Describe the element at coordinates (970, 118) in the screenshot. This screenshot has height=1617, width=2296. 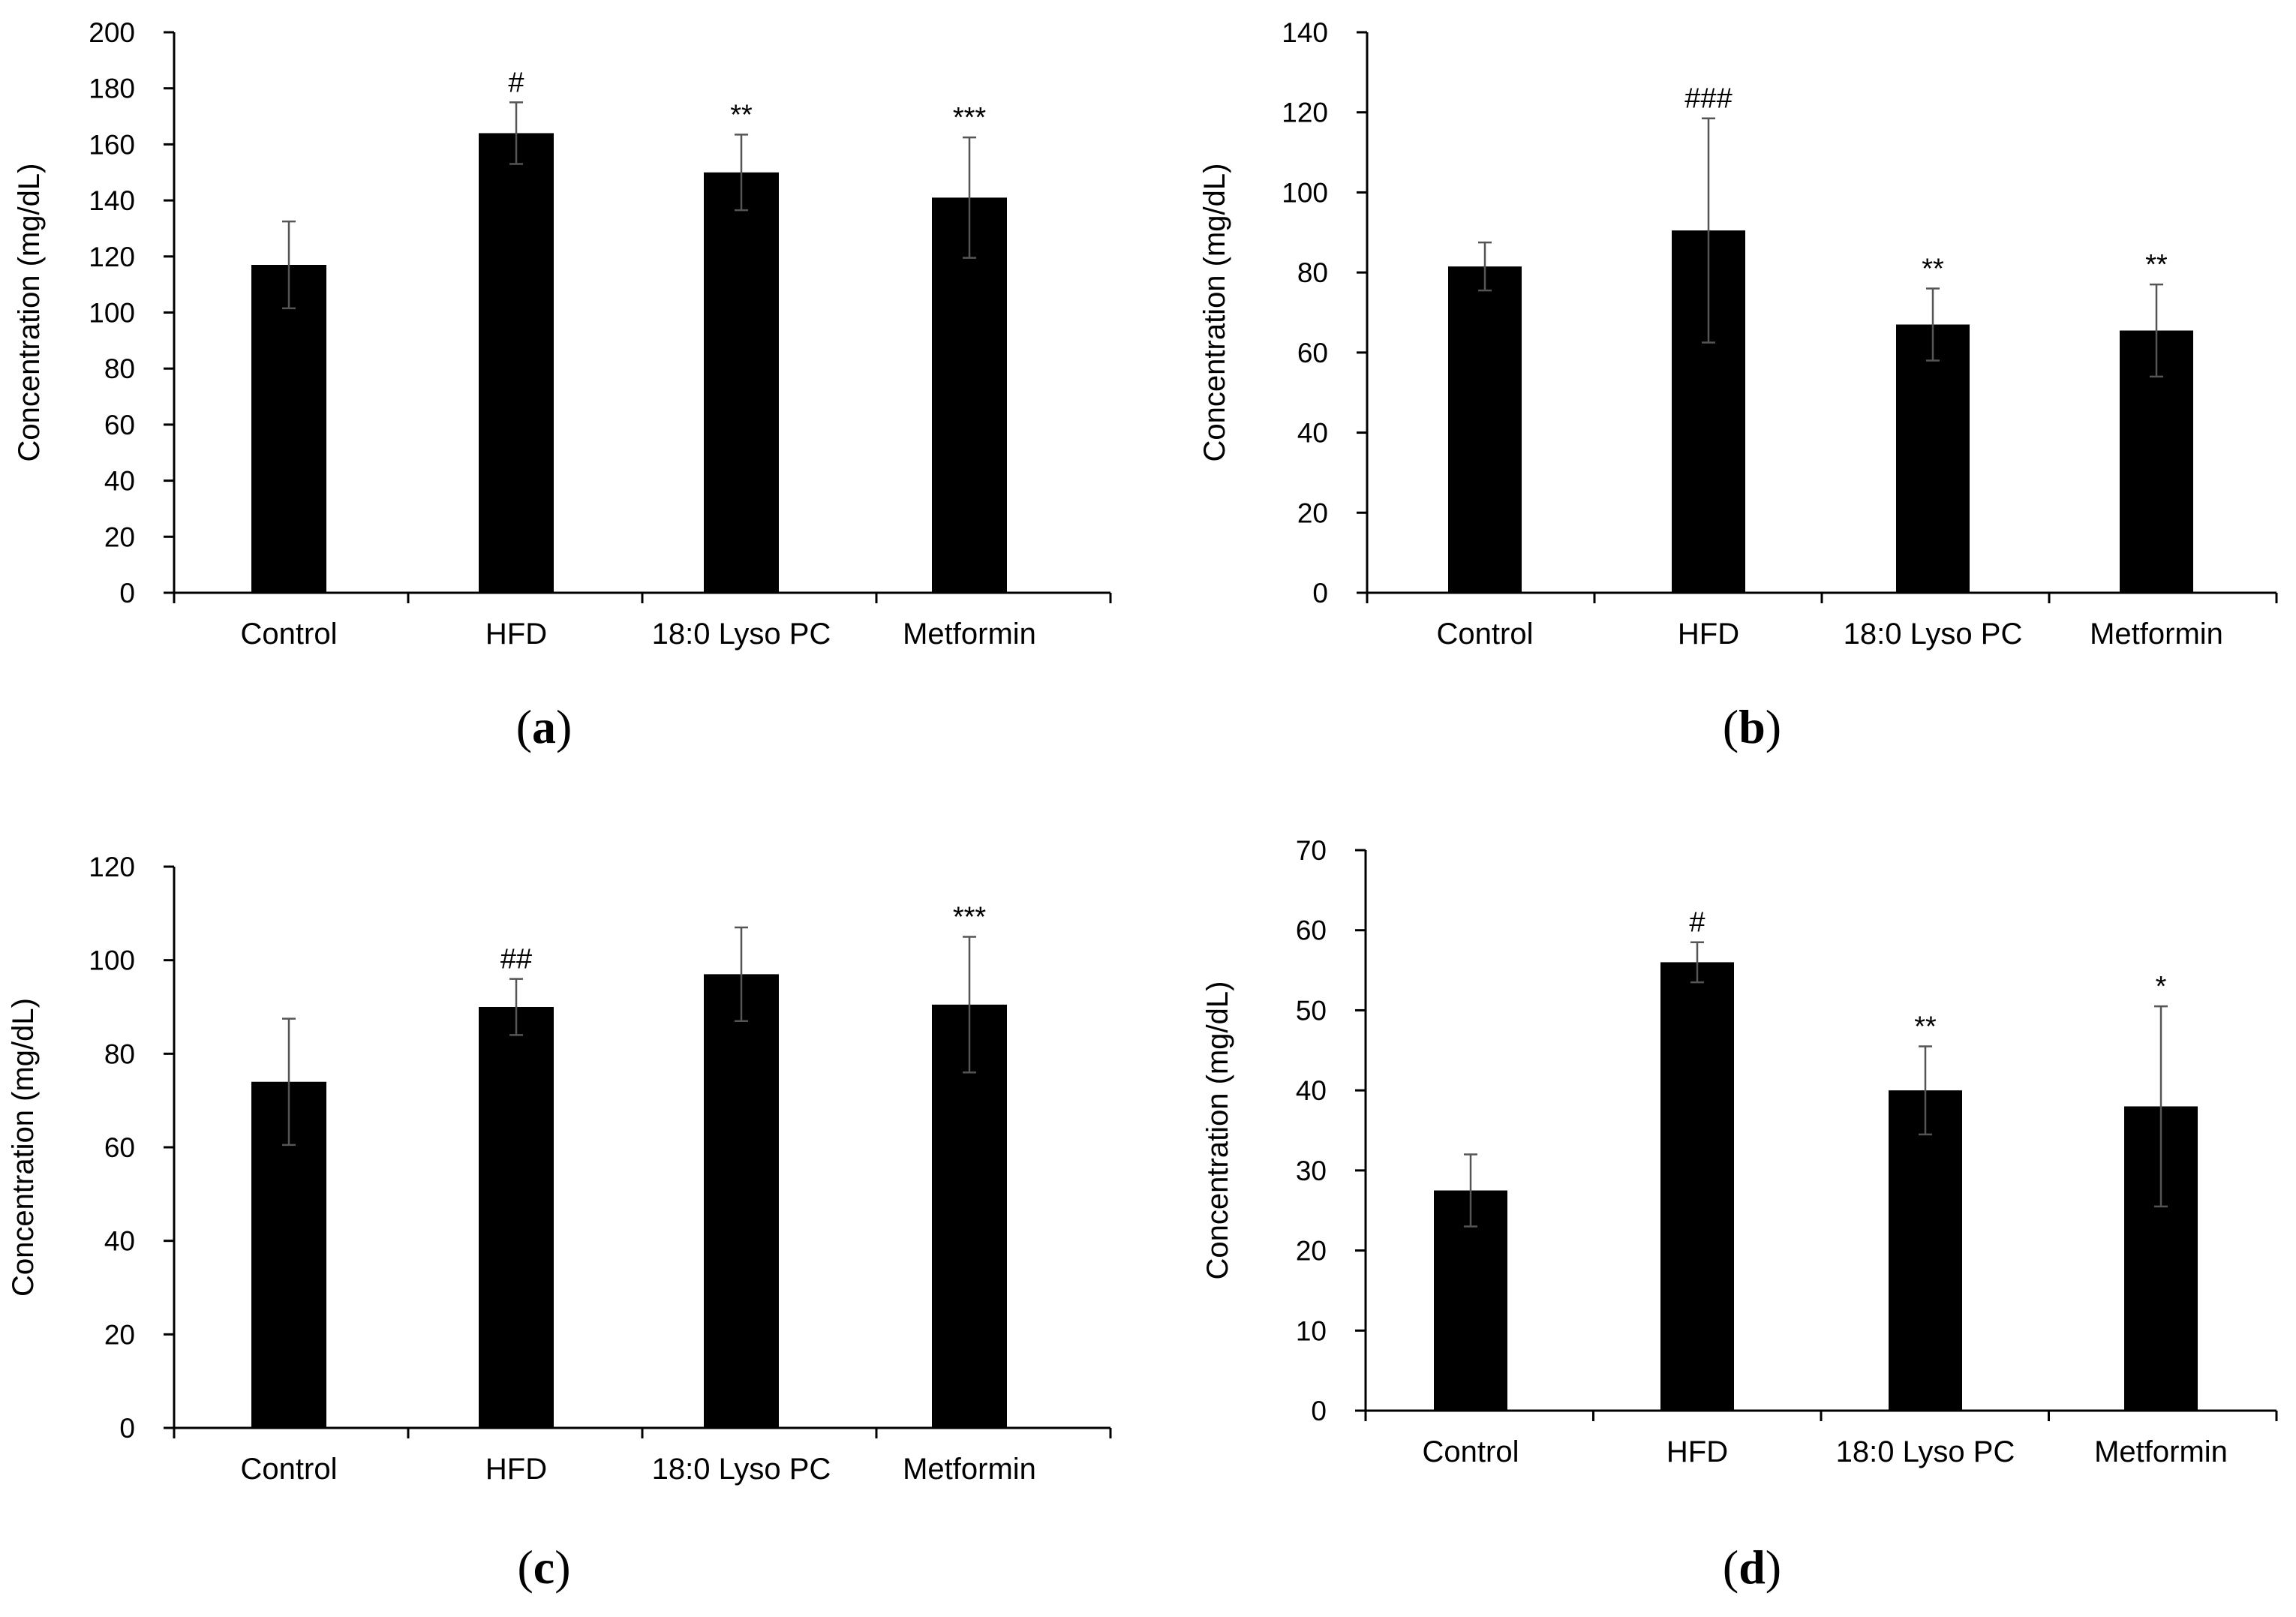
I see `significance-a-3: ***` at that location.